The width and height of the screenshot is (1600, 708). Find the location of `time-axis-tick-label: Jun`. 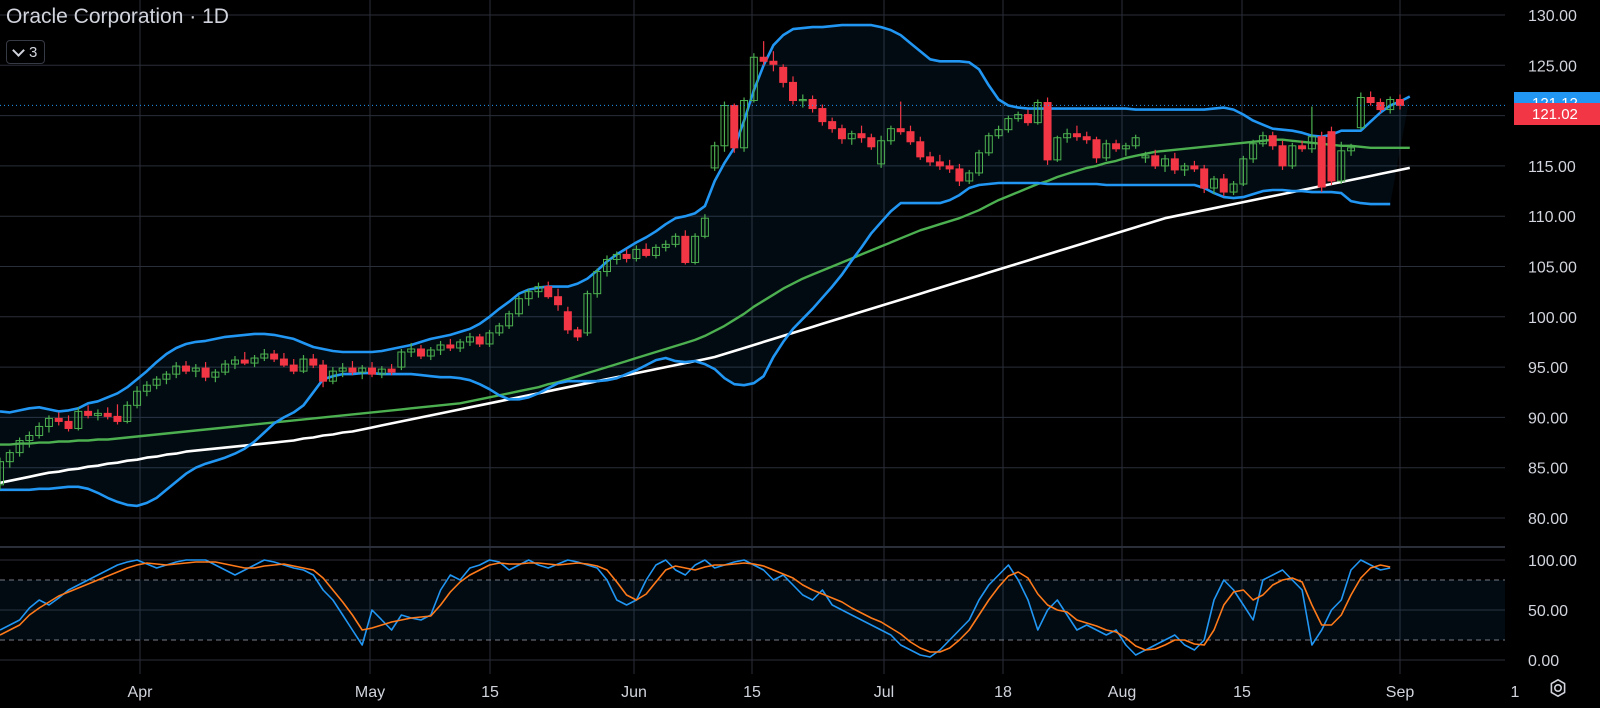

time-axis-tick-label: Jun is located at coordinates (634, 692).